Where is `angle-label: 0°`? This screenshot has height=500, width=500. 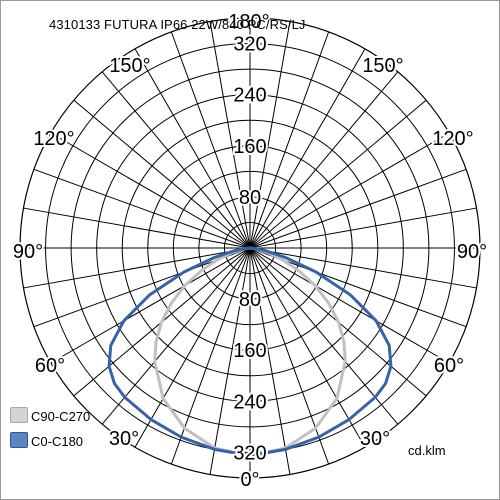
angle-label: 0° is located at coordinates (249, 480).